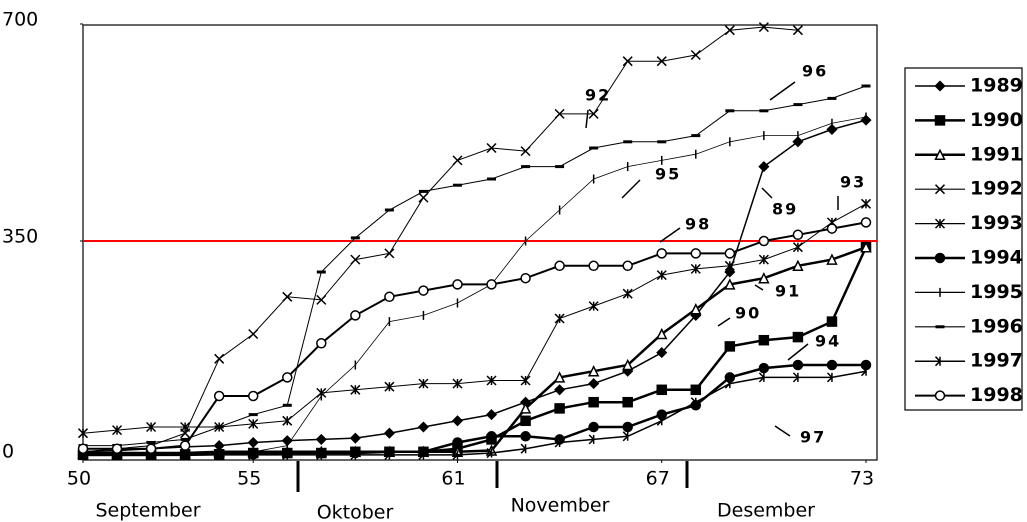  What do you see at coordinates (969, 223) in the screenshot?
I see `legend-entry: 1993` at bounding box center [969, 223].